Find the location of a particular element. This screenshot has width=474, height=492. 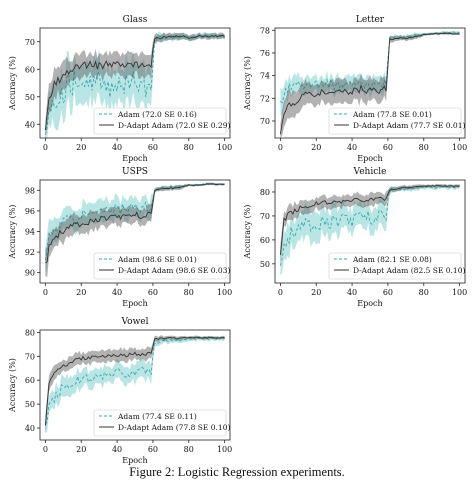

y-tick-label: 80 is located at coordinates (30, 332).